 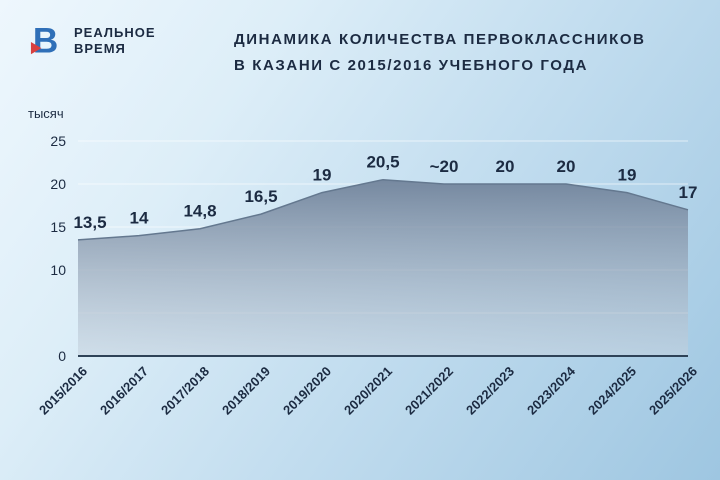 I want to click on value-label: 14, so click(x=139, y=218).